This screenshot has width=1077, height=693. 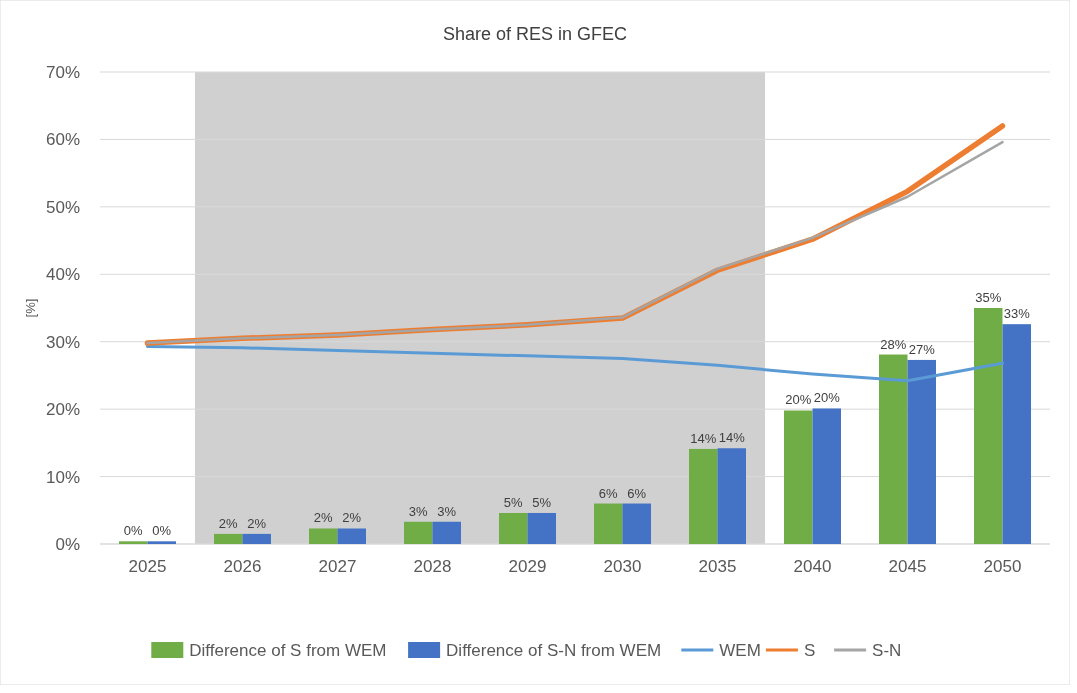 I want to click on x-tick-label: 2045, so click(x=907, y=566).